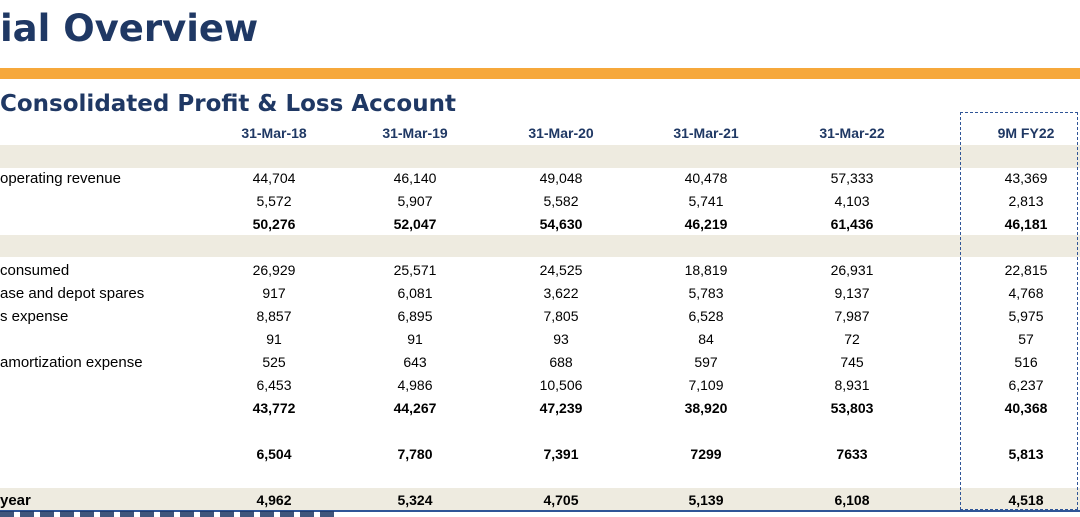  I want to click on table-cell: 57,333, so click(852, 178).